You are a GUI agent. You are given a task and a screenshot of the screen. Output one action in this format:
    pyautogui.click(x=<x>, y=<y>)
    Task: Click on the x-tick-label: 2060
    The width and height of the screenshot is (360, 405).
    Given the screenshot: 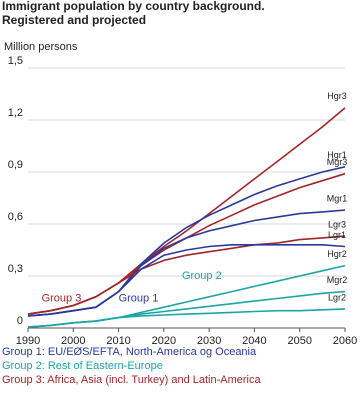 What is the action you would take?
    pyautogui.click(x=345, y=341)
    